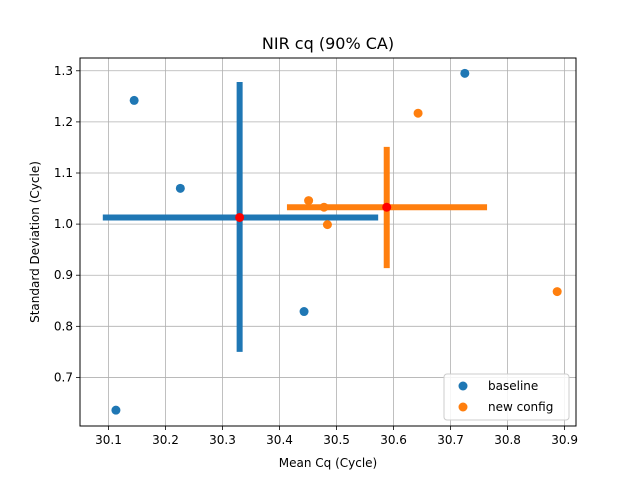  I want to click on x-tick-label: 30.7, so click(450, 440).